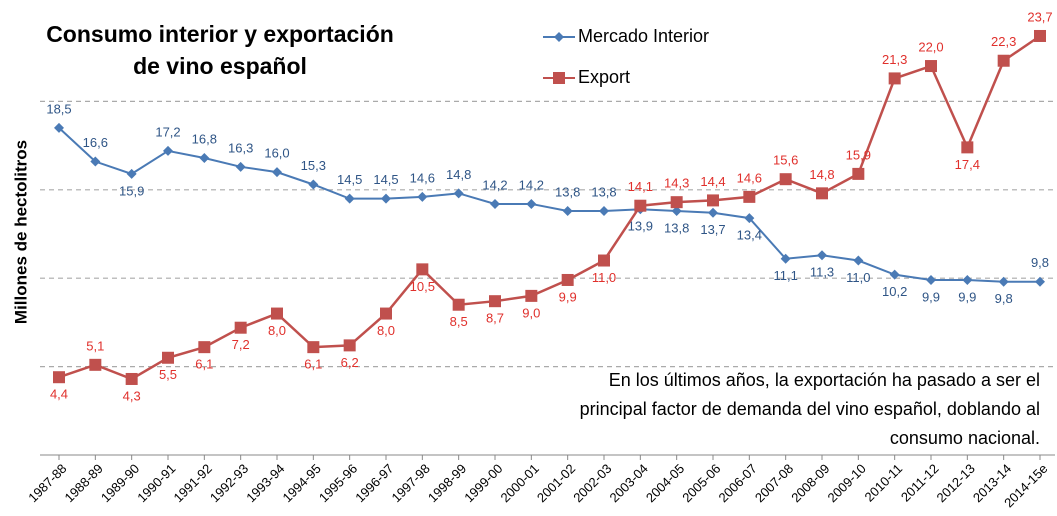 The width and height of the screenshot is (1057, 516). What do you see at coordinates (822, 272) in the screenshot?
I see `data-label: 11,3` at bounding box center [822, 272].